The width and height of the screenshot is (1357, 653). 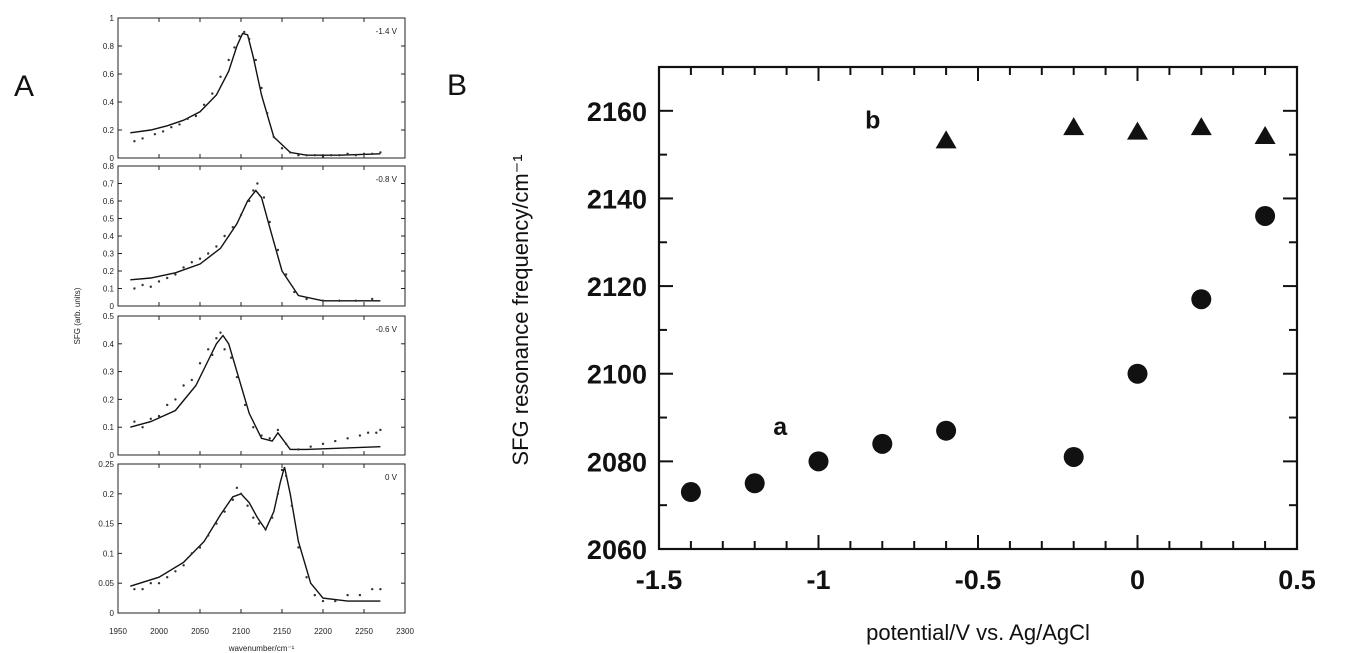 I want to click on y-tick-label: 0.4, so click(x=109, y=102).